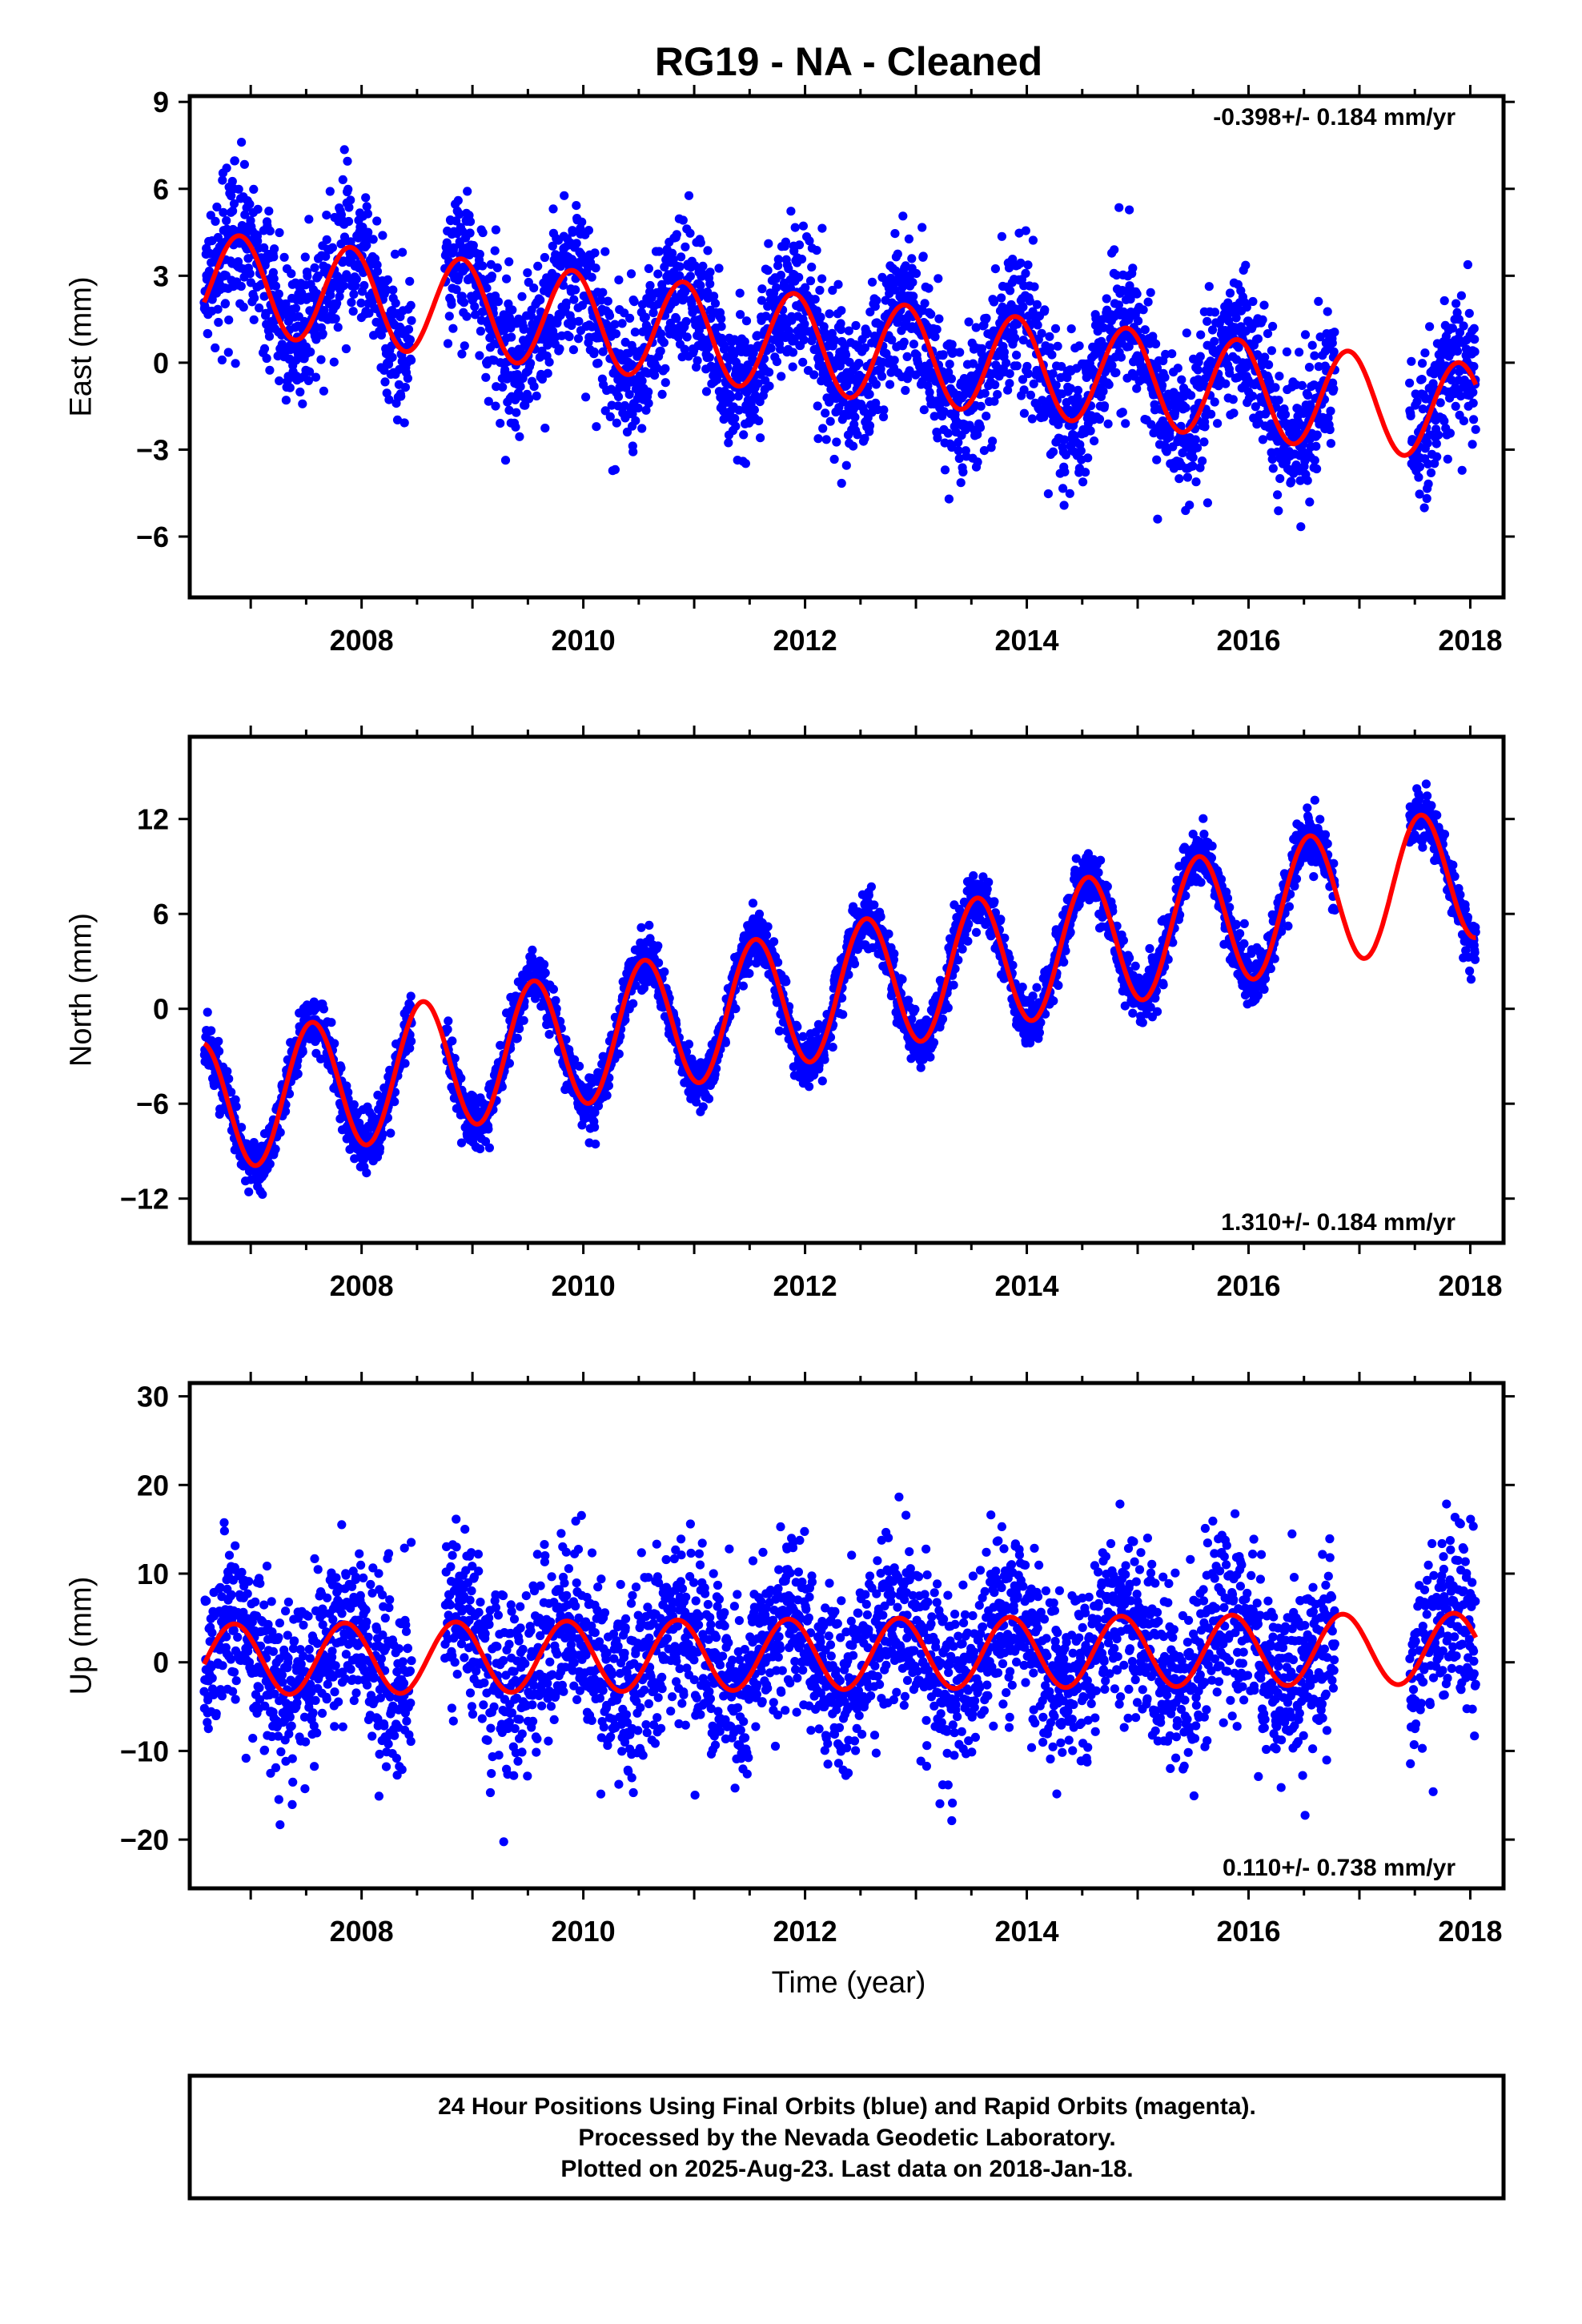 The image size is (1582, 2324). What do you see at coordinates (81, 346) in the screenshot?
I see `east-y-axis-label: East (mm)` at bounding box center [81, 346].